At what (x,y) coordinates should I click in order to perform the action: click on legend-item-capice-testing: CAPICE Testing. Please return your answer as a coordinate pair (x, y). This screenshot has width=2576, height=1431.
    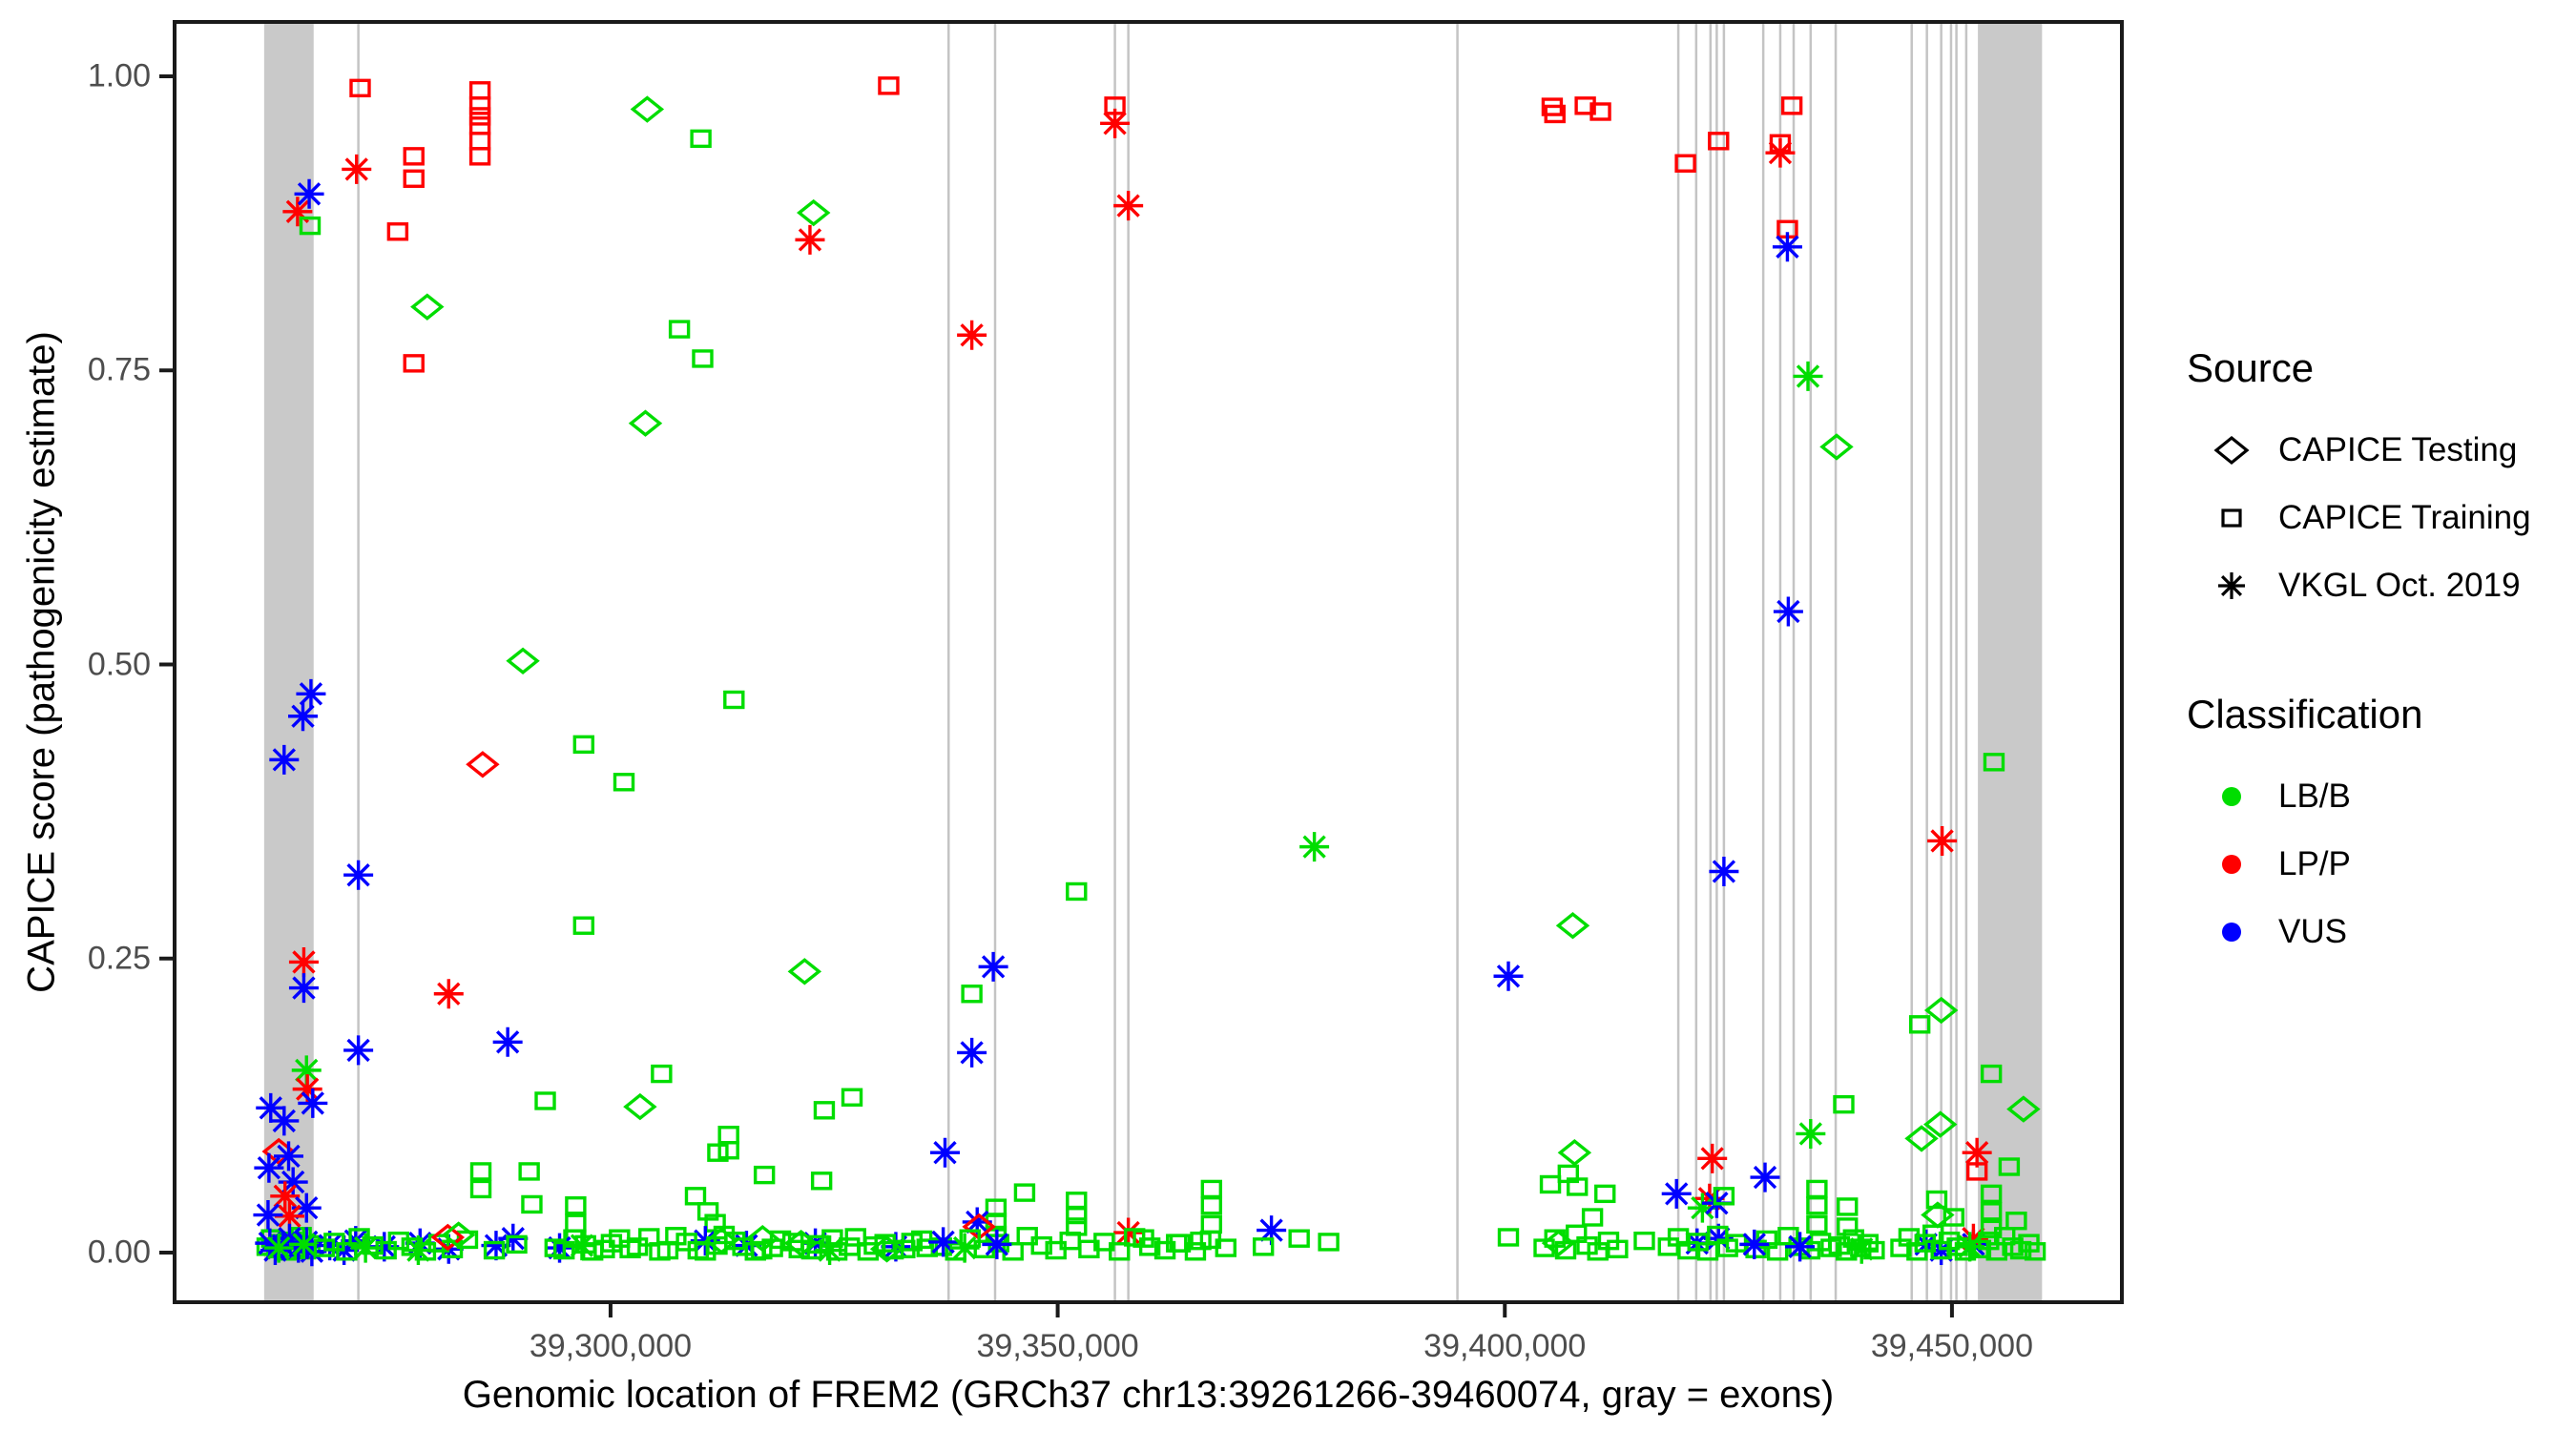
    Looking at the image, I should click on (2377, 450).